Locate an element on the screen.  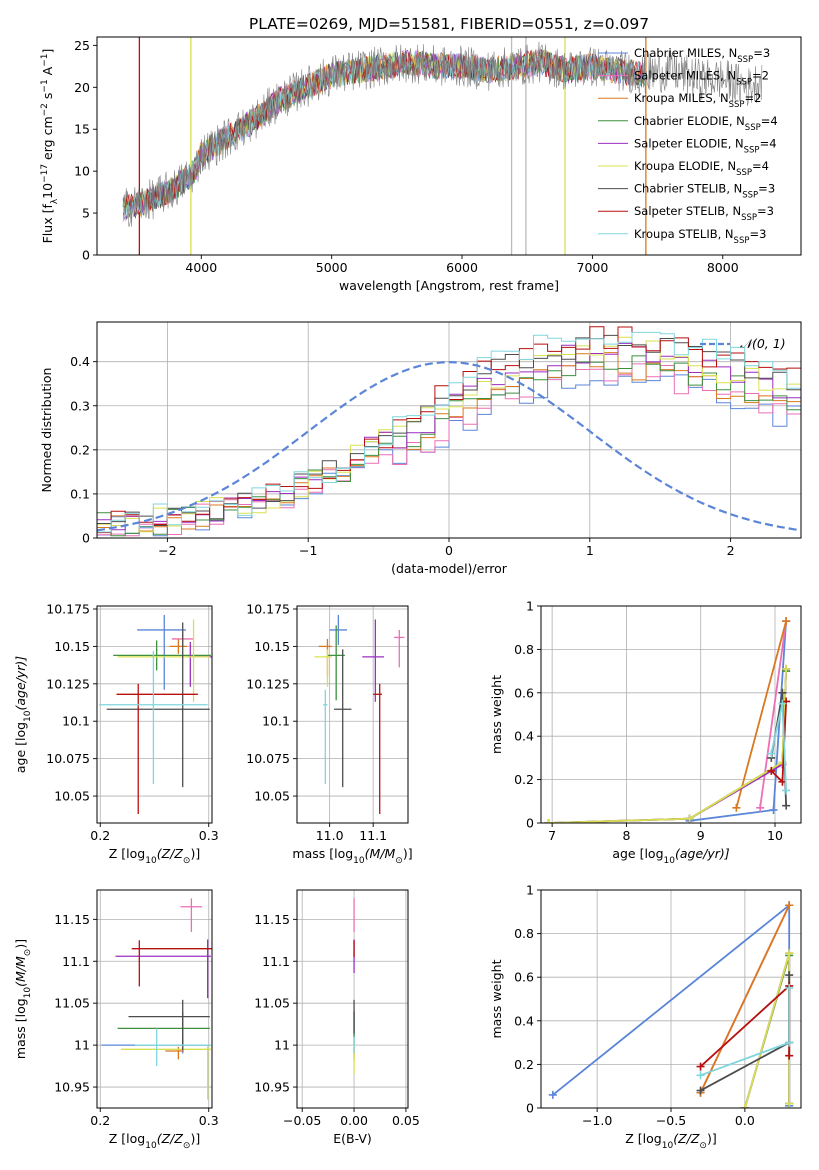
y-tick-label: 15 is located at coordinates (82, 129).